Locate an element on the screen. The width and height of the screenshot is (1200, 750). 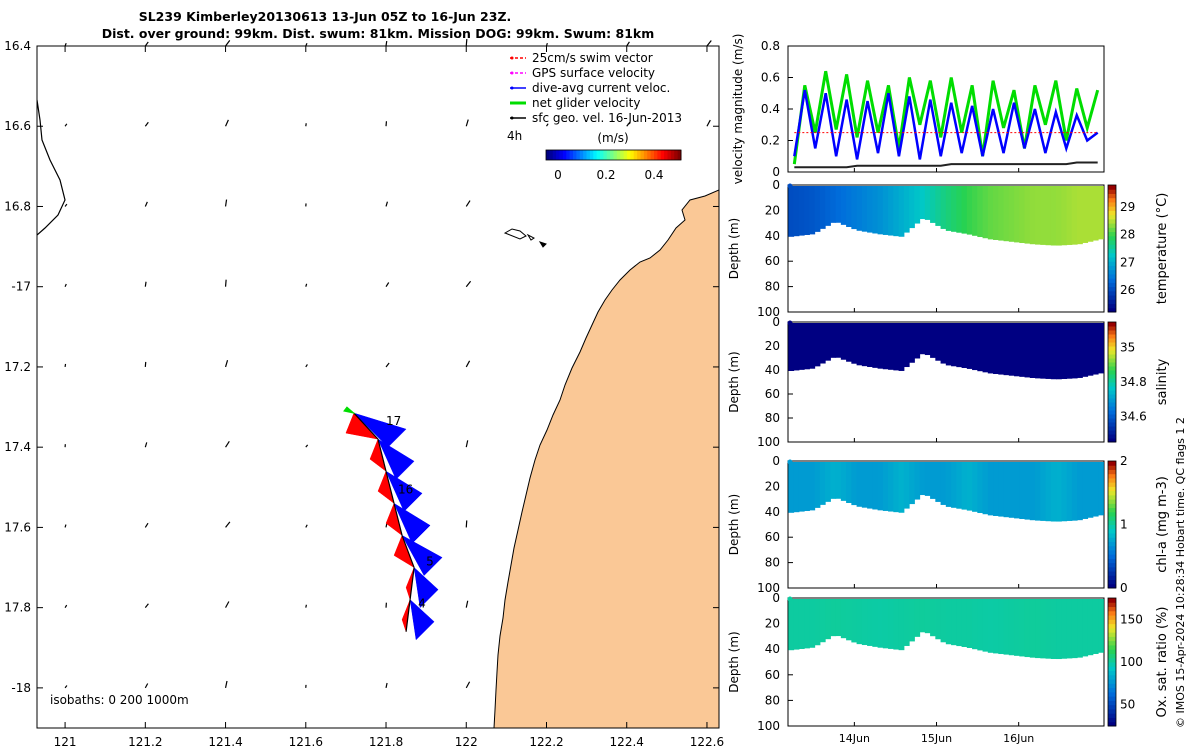
legend-label: GPS surface velocity is located at coordinates (593, 73).